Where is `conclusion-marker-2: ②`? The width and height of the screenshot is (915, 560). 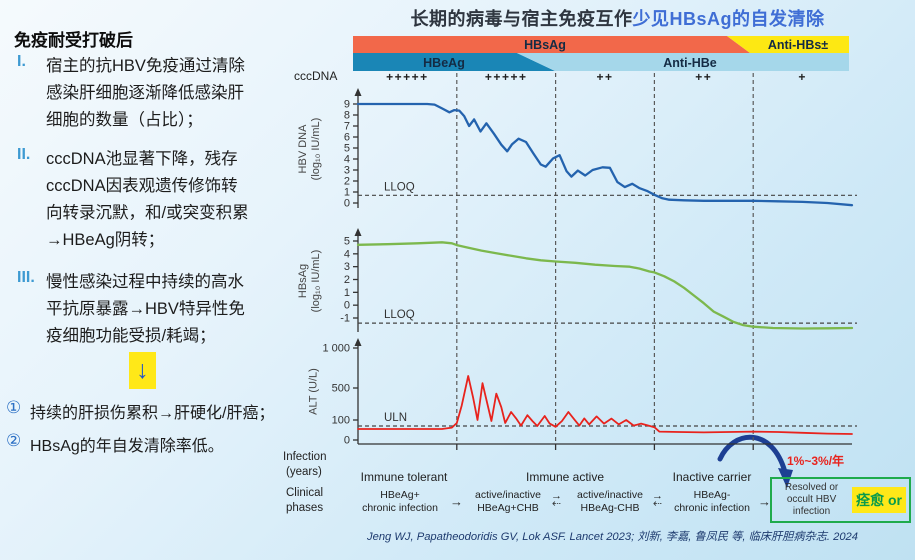 conclusion-marker-2: ② is located at coordinates (14, 440).